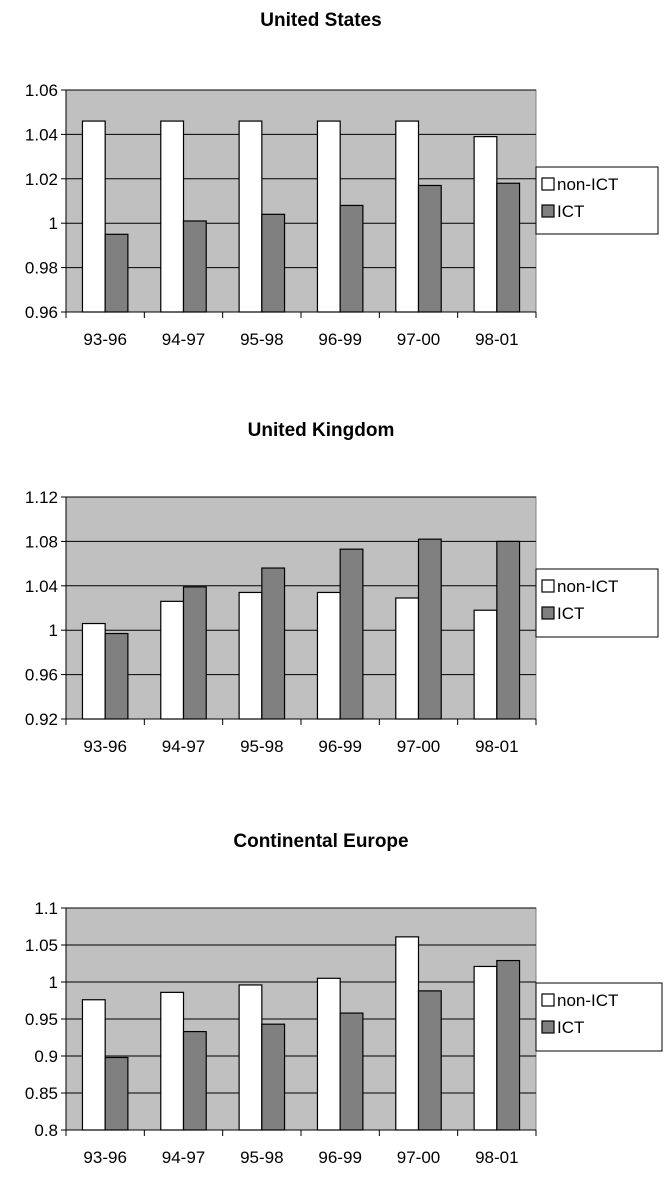  What do you see at coordinates (46, 908) in the screenshot?
I see `y-tick-label: 1.1` at bounding box center [46, 908].